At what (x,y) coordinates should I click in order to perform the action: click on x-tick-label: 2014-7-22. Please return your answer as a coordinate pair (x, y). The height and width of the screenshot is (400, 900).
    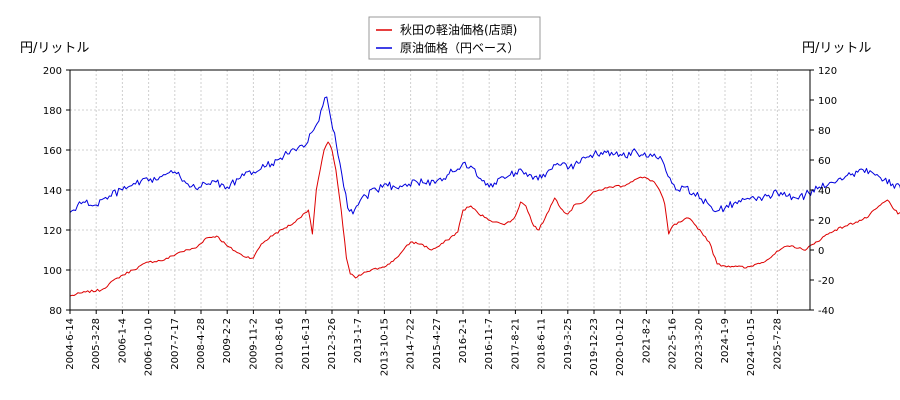
    Looking at the image, I should click on (411, 344).